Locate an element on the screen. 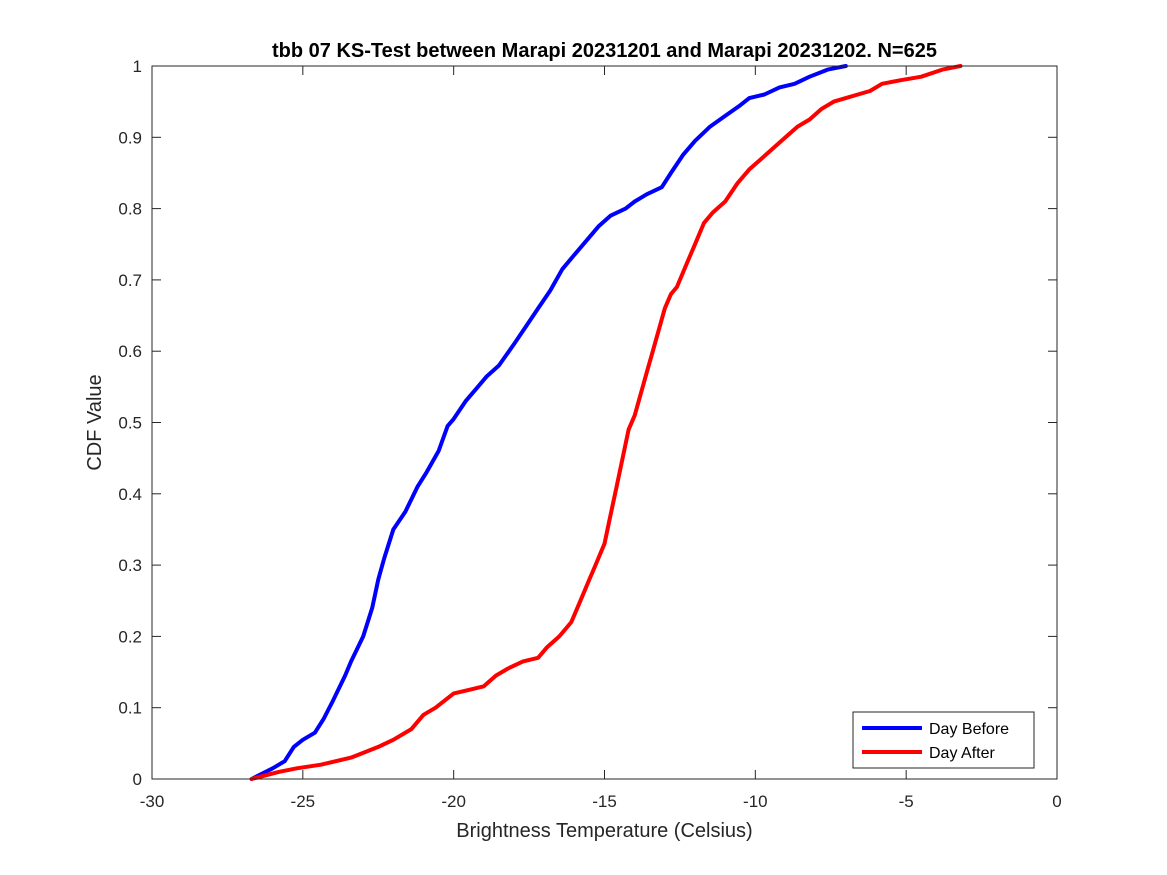  y-tick-label: 0.1 is located at coordinates (130, 708).